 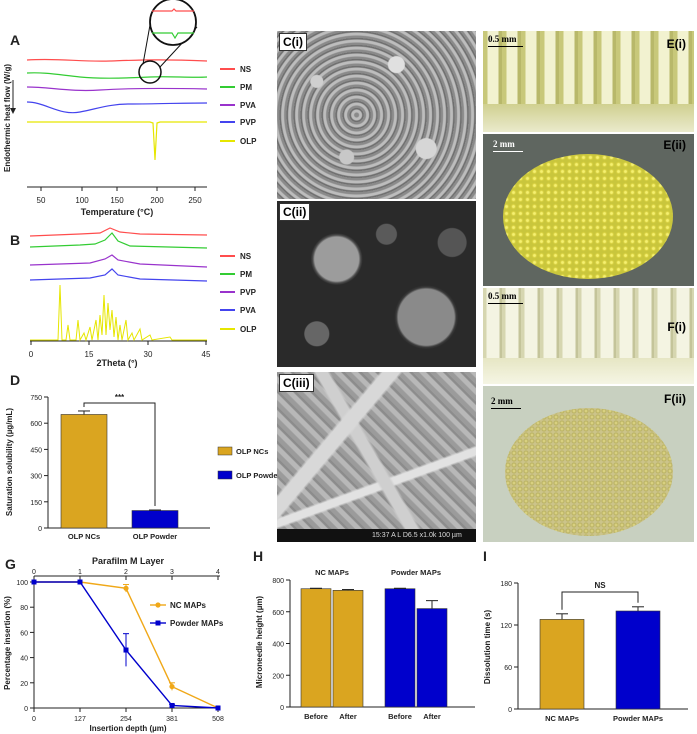 I want to click on i-ylabel: Dissolution time (s), so click(x=487, y=647).